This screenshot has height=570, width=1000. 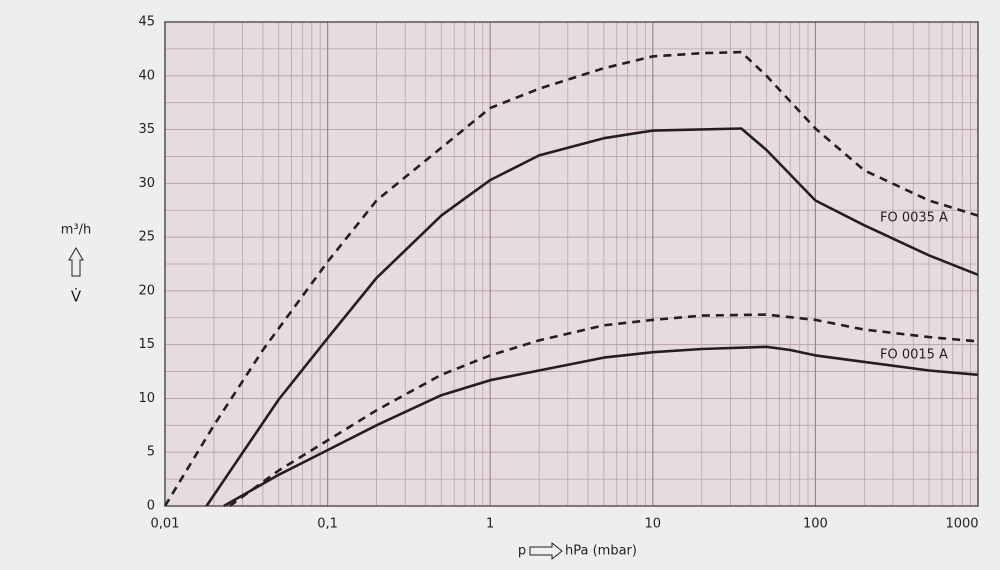 What do you see at coordinates (76, 230) in the screenshot?
I see `y-axis-label: m³/h` at bounding box center [76, 230].